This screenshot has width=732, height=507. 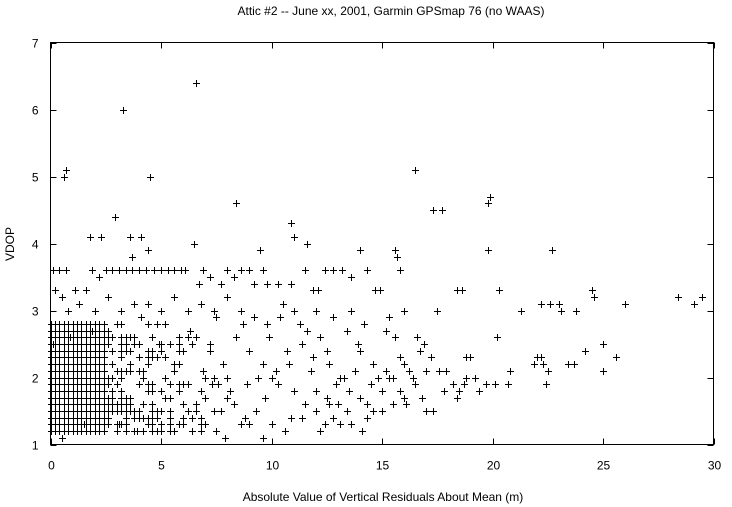 I want to click on x-tick-label: 5, so click(x=161, y=466).